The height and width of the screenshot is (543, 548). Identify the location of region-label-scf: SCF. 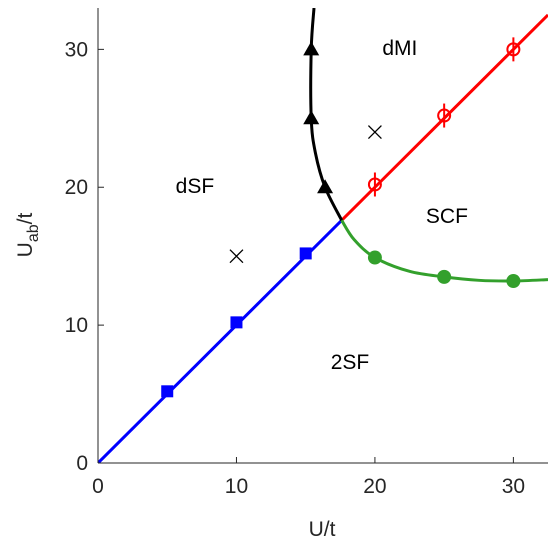
(447, 216).